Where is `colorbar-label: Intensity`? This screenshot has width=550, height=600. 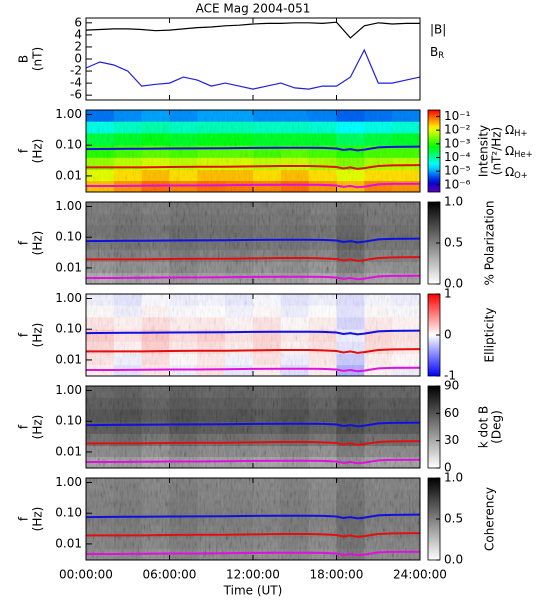
colorbar-label: Intensity is located at coordinates (484, 151).